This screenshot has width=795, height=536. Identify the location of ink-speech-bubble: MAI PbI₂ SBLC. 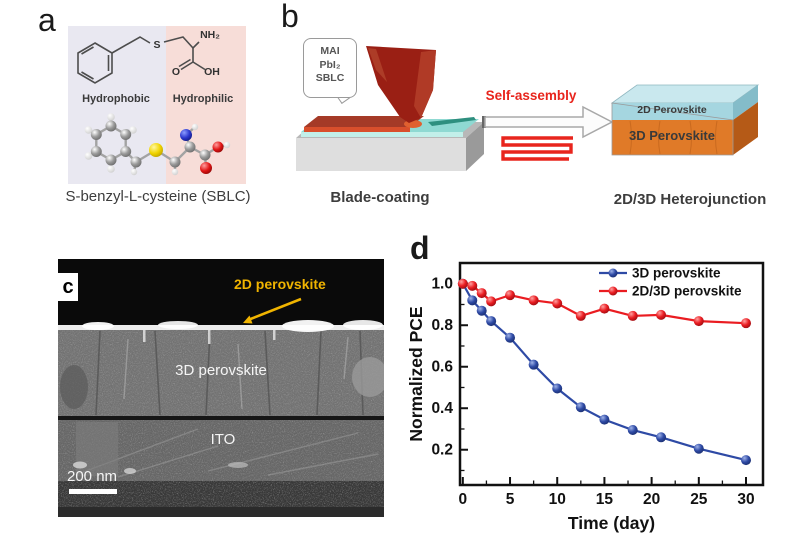
(330, 68).